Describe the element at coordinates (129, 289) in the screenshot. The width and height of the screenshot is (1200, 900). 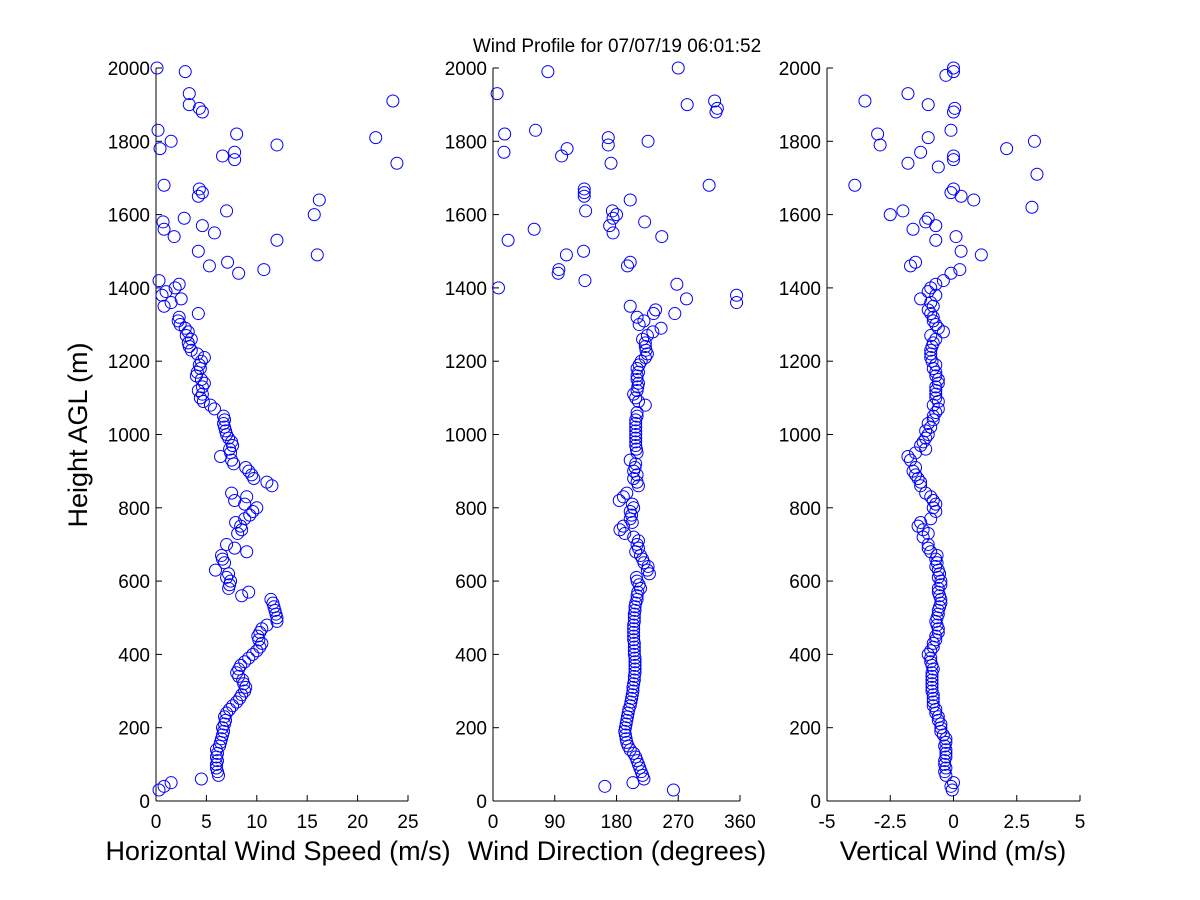
I see `speed-y-tick-label: 1400` at that location.